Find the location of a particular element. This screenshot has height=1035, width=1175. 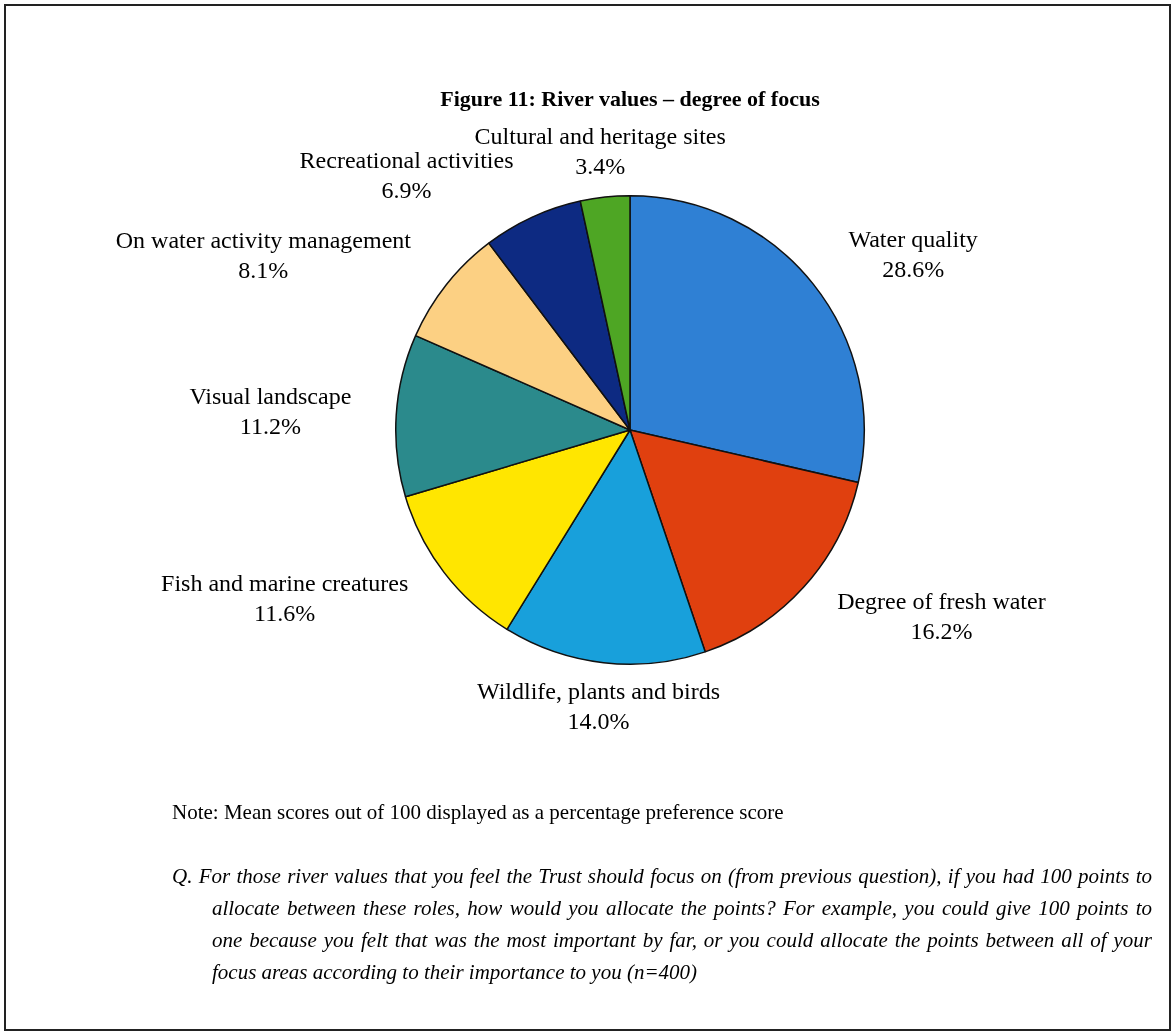

data-label: 16.2% is located at coordinates (941, 630).